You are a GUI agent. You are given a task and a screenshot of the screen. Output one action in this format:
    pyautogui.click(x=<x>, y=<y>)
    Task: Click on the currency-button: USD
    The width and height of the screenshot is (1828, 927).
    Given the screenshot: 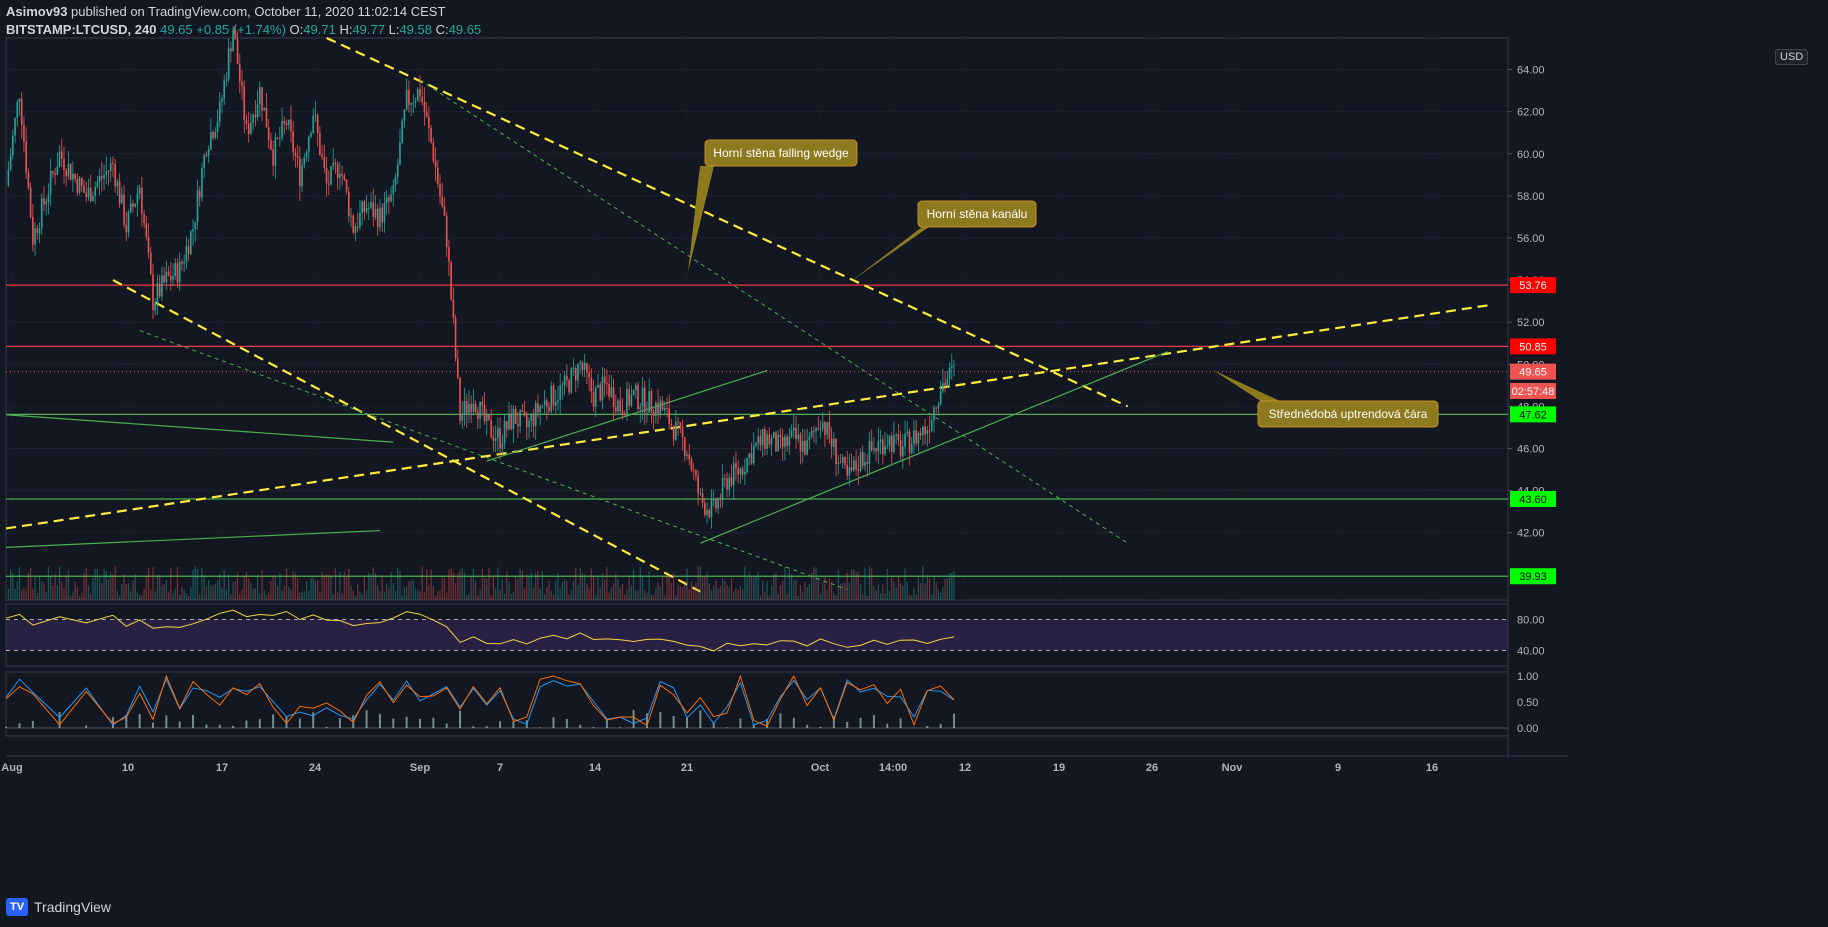 What is the action you would take?
    pyautogui.click(x=1792, y=57)
    